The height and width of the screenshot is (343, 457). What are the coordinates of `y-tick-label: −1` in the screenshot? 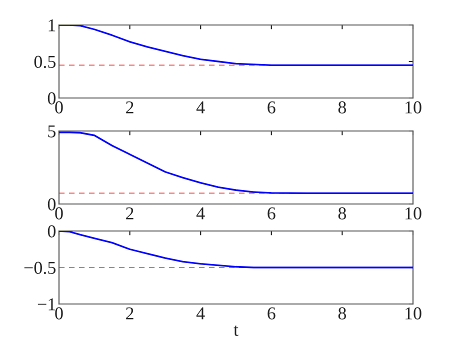 It's located at (47, 304).